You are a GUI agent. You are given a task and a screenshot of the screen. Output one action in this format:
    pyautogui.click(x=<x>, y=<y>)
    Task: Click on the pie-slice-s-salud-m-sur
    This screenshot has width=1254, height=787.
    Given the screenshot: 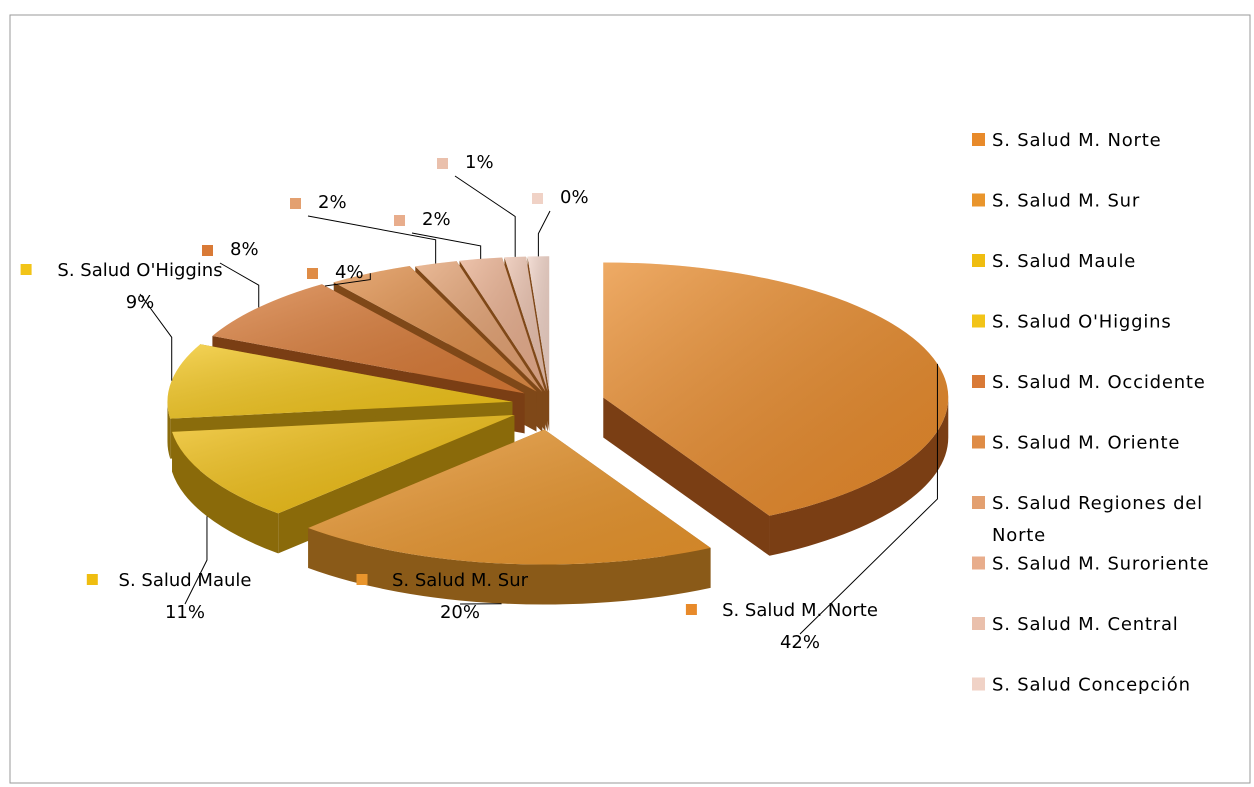 What is the action you would take?
    pyautogui.click(x=509, y=517)
    